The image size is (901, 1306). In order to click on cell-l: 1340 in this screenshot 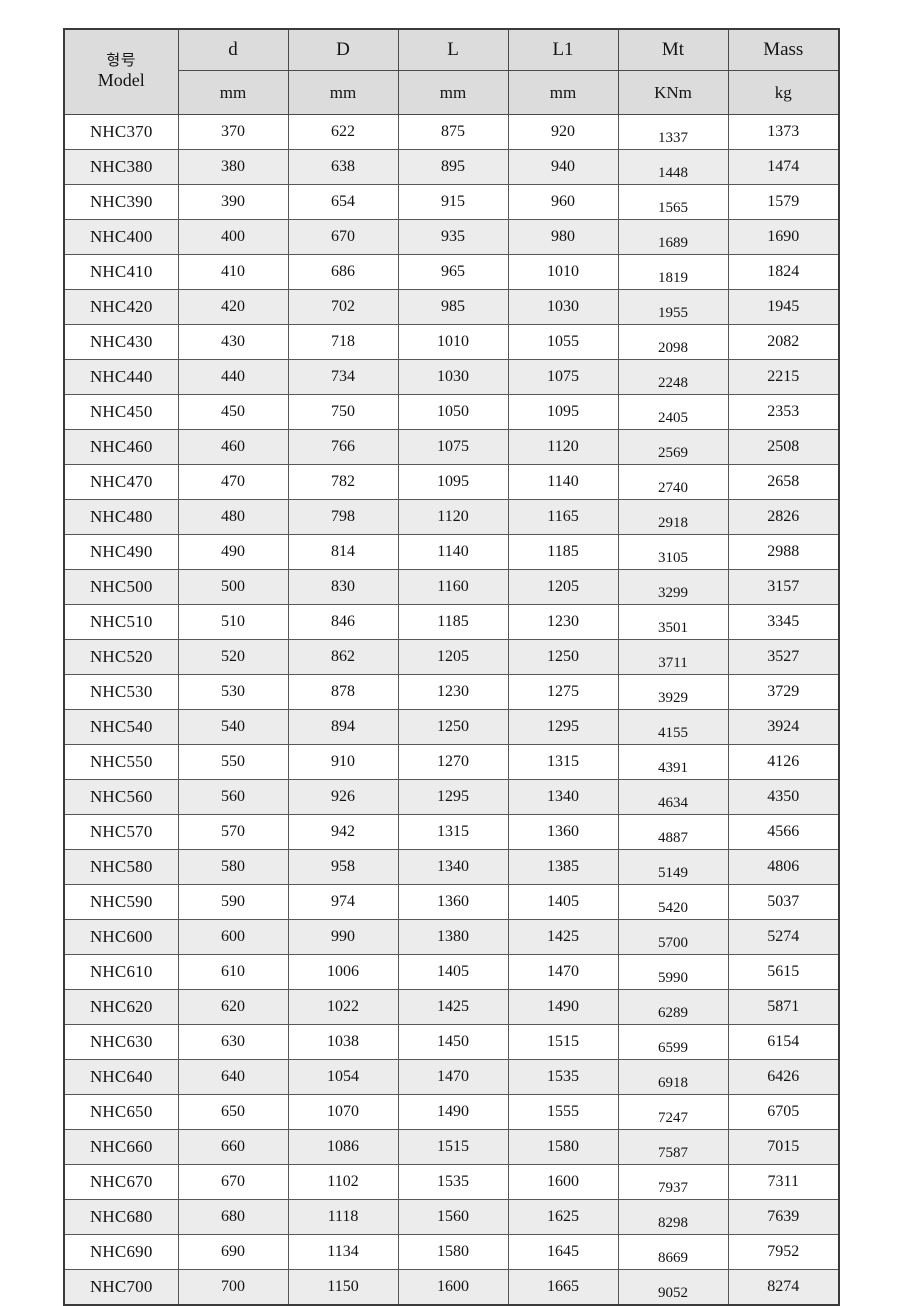, I will do `click(453, 867)`.